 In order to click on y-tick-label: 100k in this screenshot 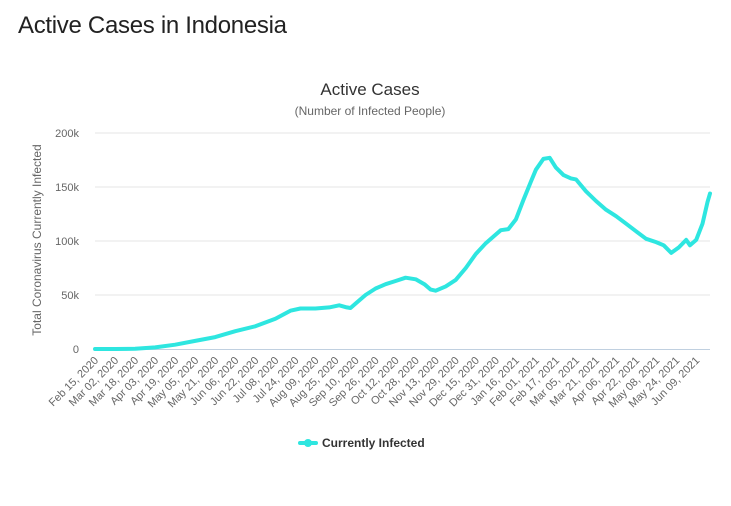, I will do `click(67, 242)`.